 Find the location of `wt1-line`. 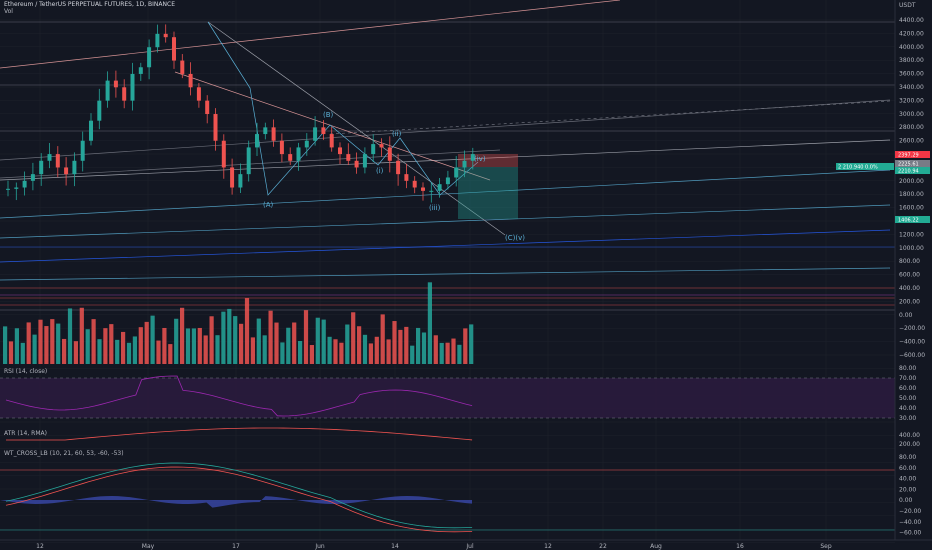

wt1-line is located at coordinates (239, 495).